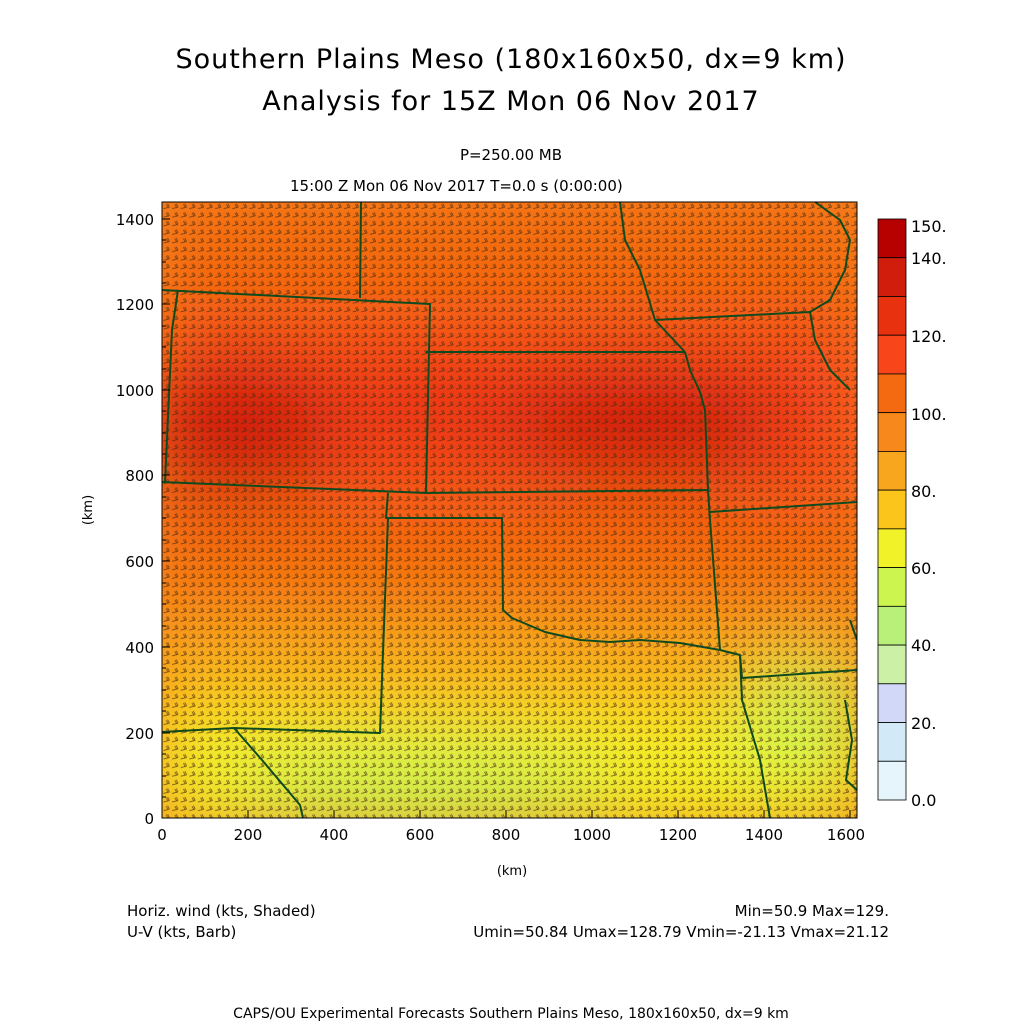  What do you see at coordinates (135, 220) in the screenshot?
I see `y-tick-label: 1400` at bounding box center [135, 220].